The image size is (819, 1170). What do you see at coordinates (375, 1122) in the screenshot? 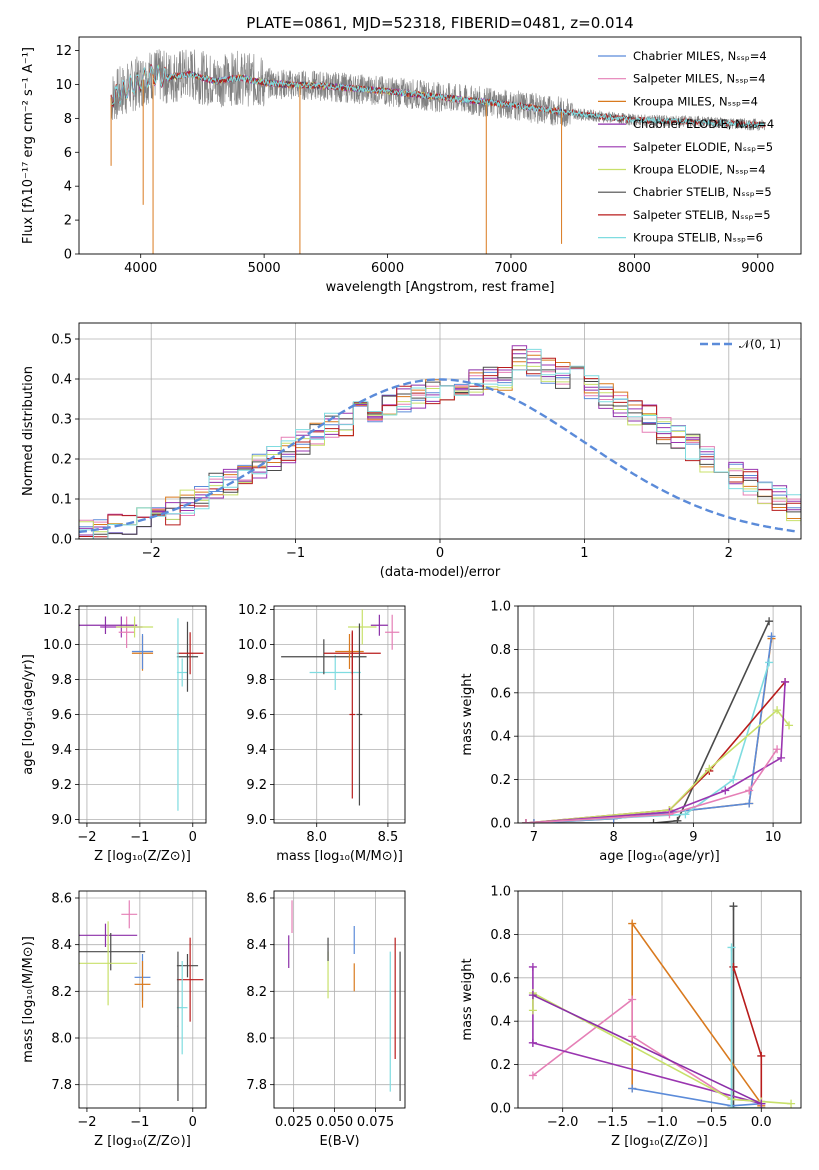
I see `x-tick-label: 0.075` at bounding box center [375, 1122].